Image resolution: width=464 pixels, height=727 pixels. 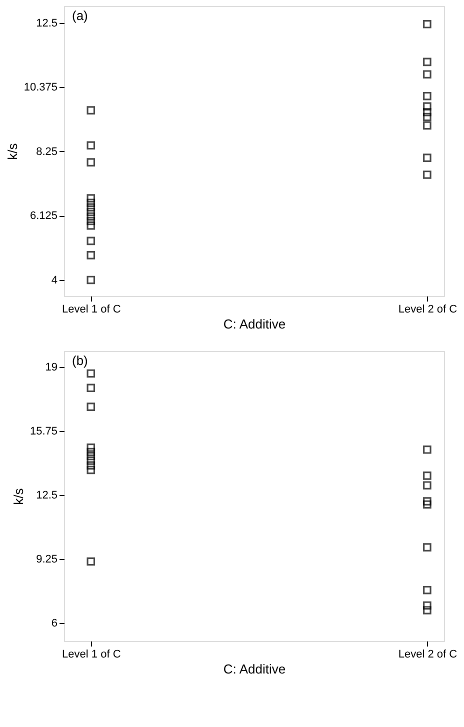 What do you see at coordinates (41, 88) in the screenshot?
I see `y-tick-label: 10.375` at bounding box center [41, 88].